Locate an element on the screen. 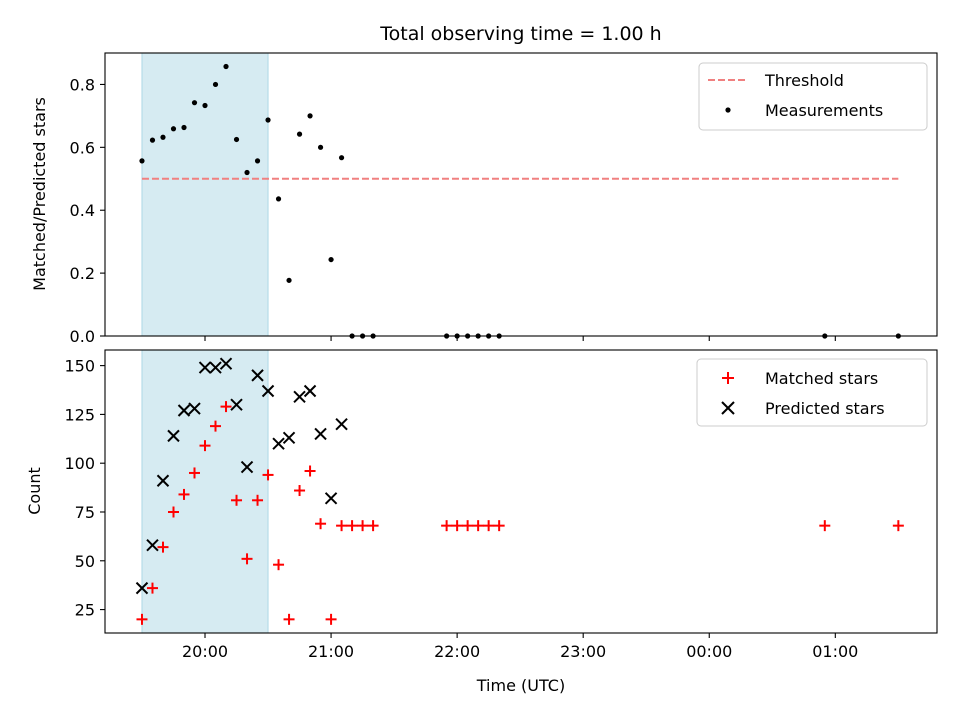 This screenshot has height=720, width=960. bottom-y-ticks: 25 50 75 100 125 150 is located at coordinates (84, 488).